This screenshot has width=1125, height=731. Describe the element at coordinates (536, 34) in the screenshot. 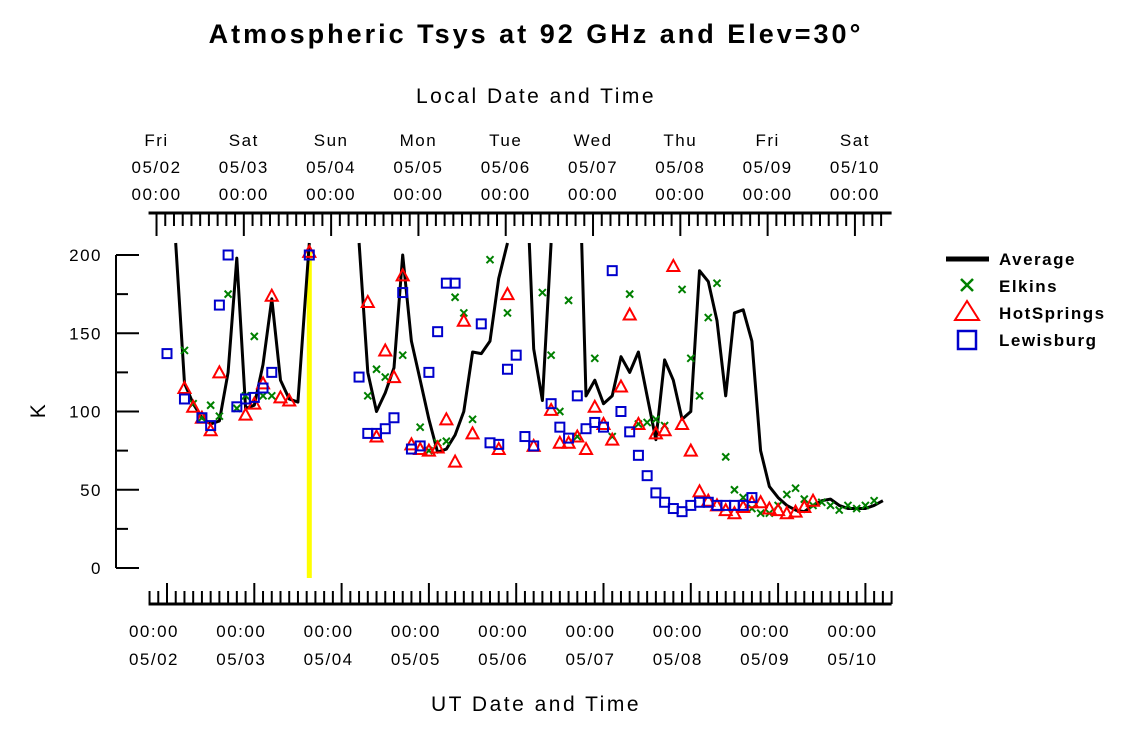

I see `chart-title: Atmospheric Tsys at 92 GHz and Elev=30°` at that location.